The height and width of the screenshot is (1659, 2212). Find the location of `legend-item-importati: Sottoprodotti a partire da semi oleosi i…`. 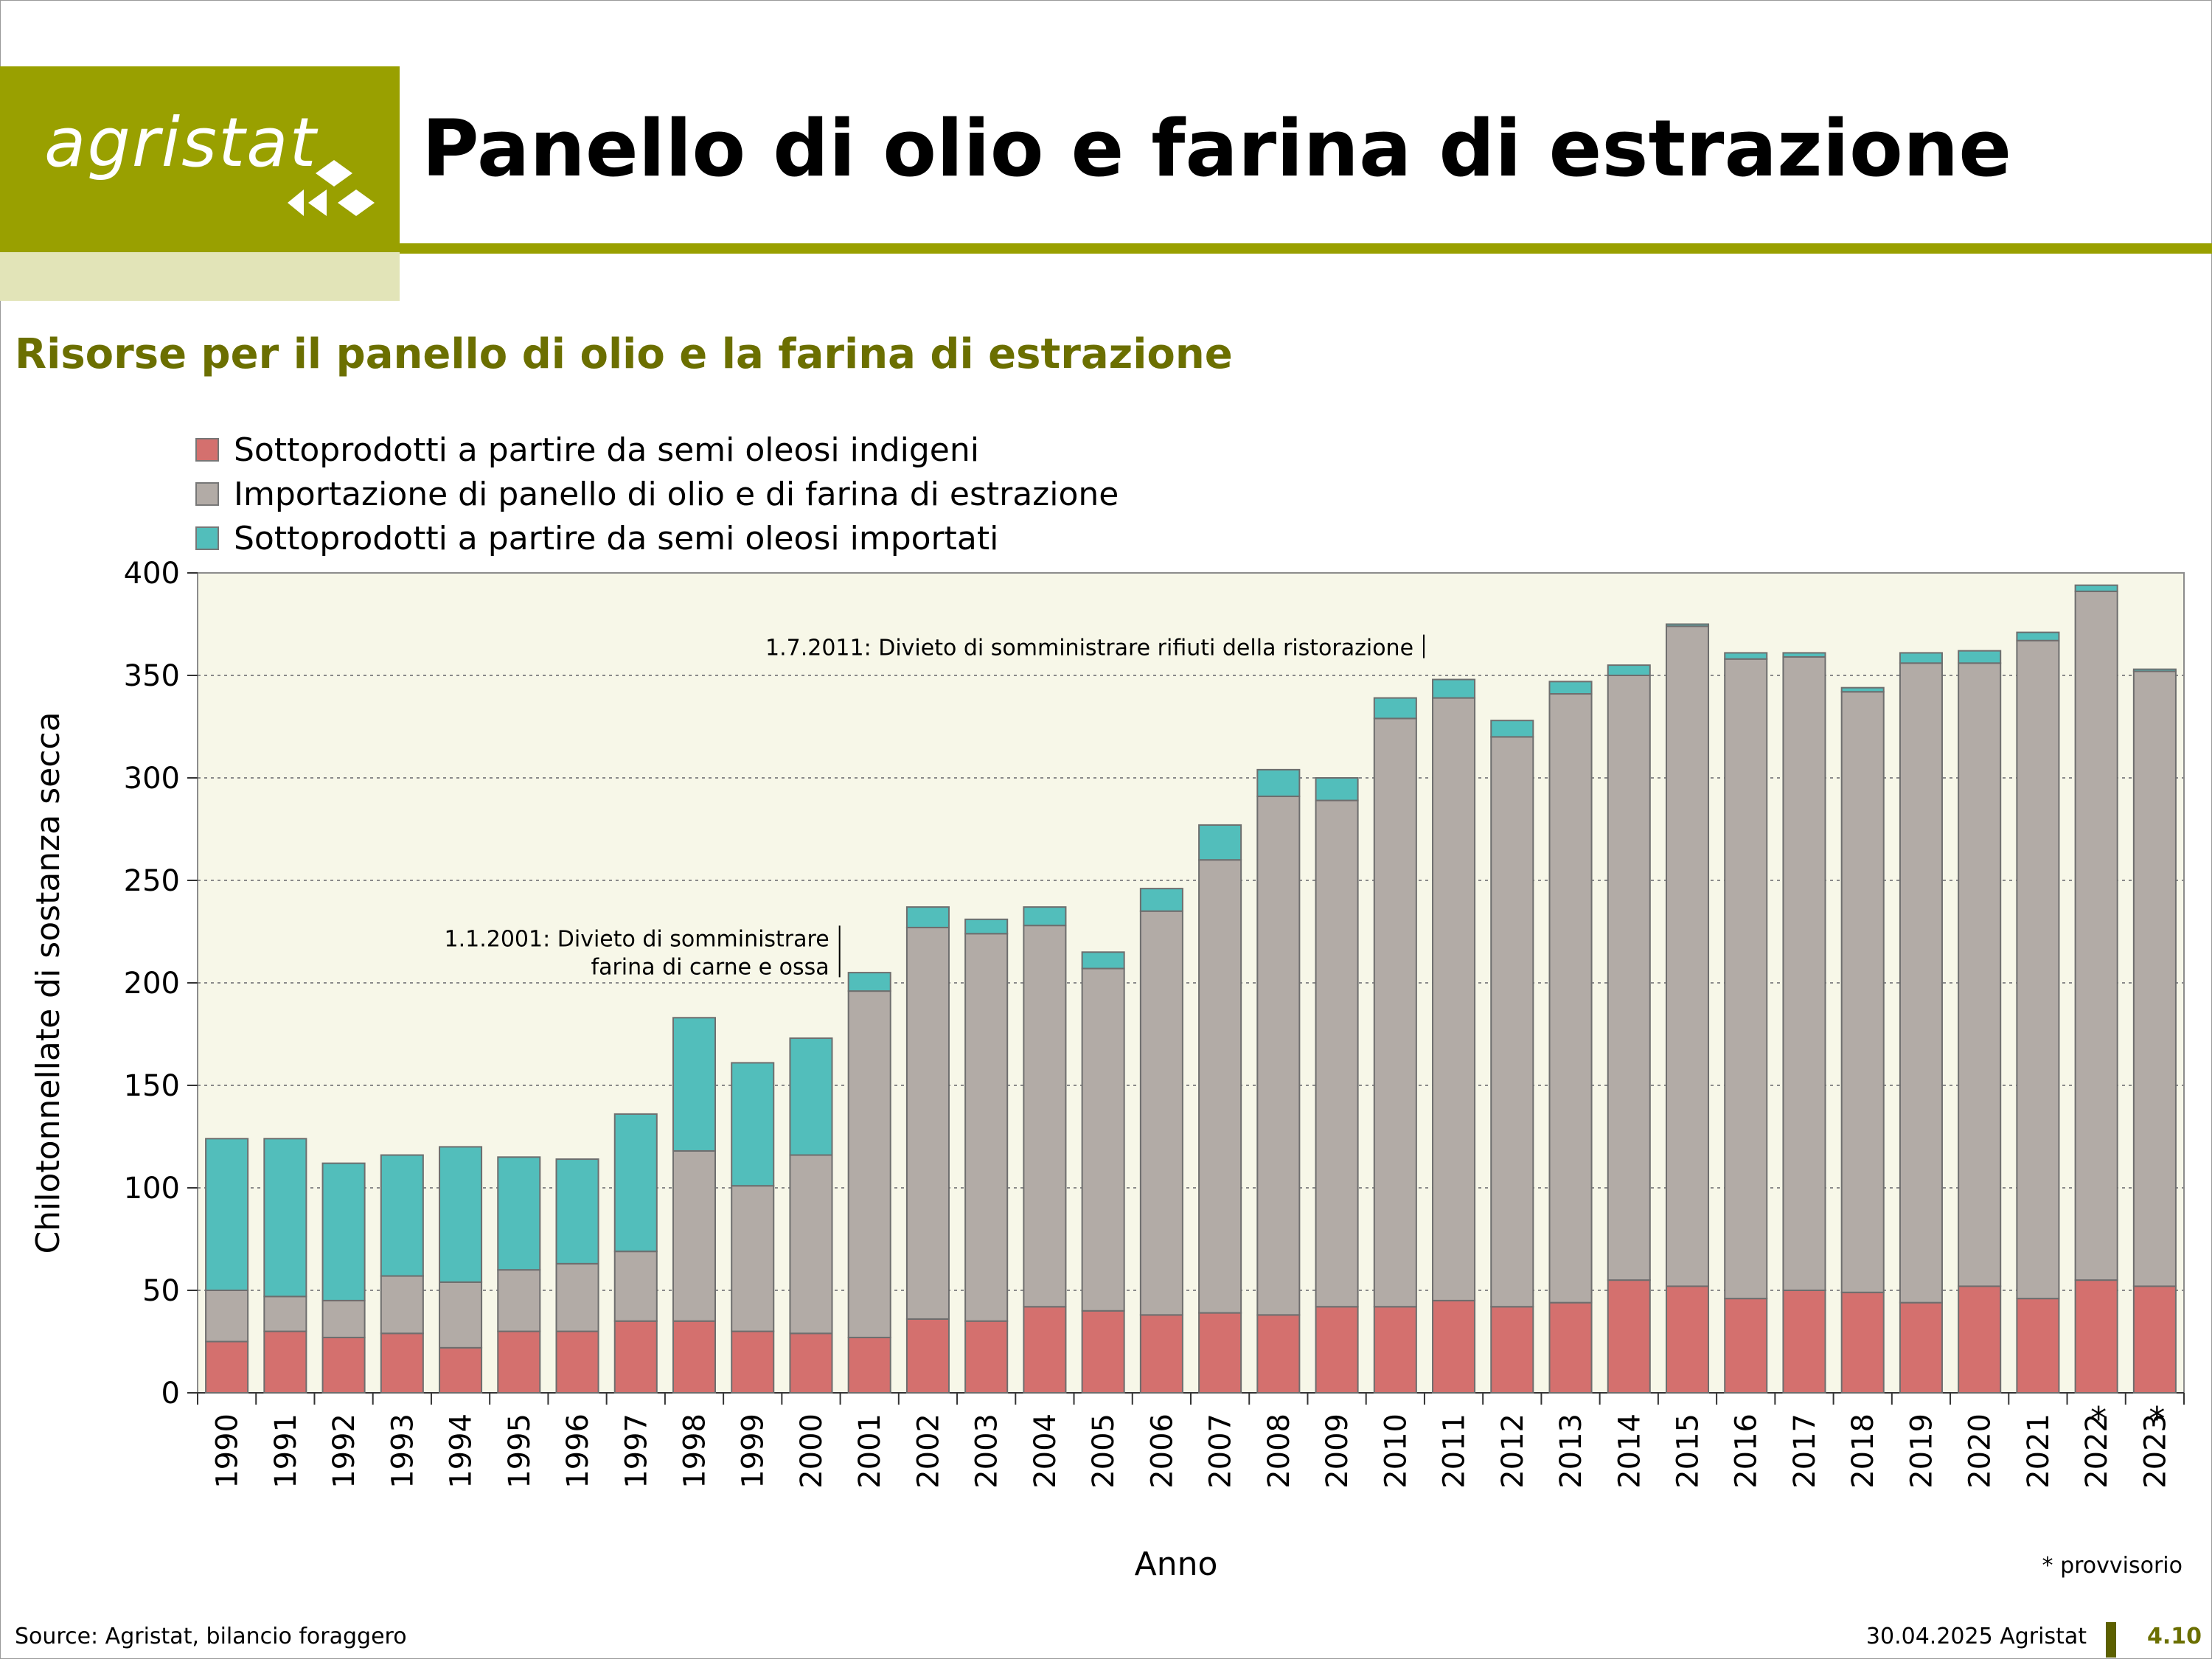

legend-item-importati: Sottoprodotti a partire da semi oleosi i… is located at coordinates (657, 538).